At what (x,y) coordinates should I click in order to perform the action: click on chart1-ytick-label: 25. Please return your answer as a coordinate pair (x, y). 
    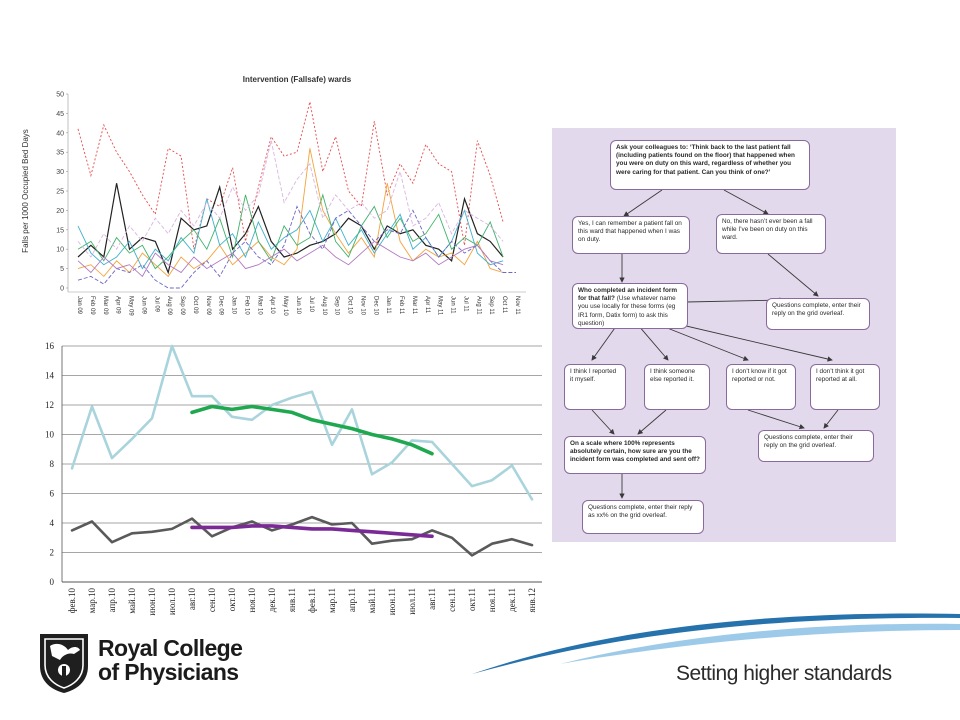
    Looking at the image, I should click on (60, 192).